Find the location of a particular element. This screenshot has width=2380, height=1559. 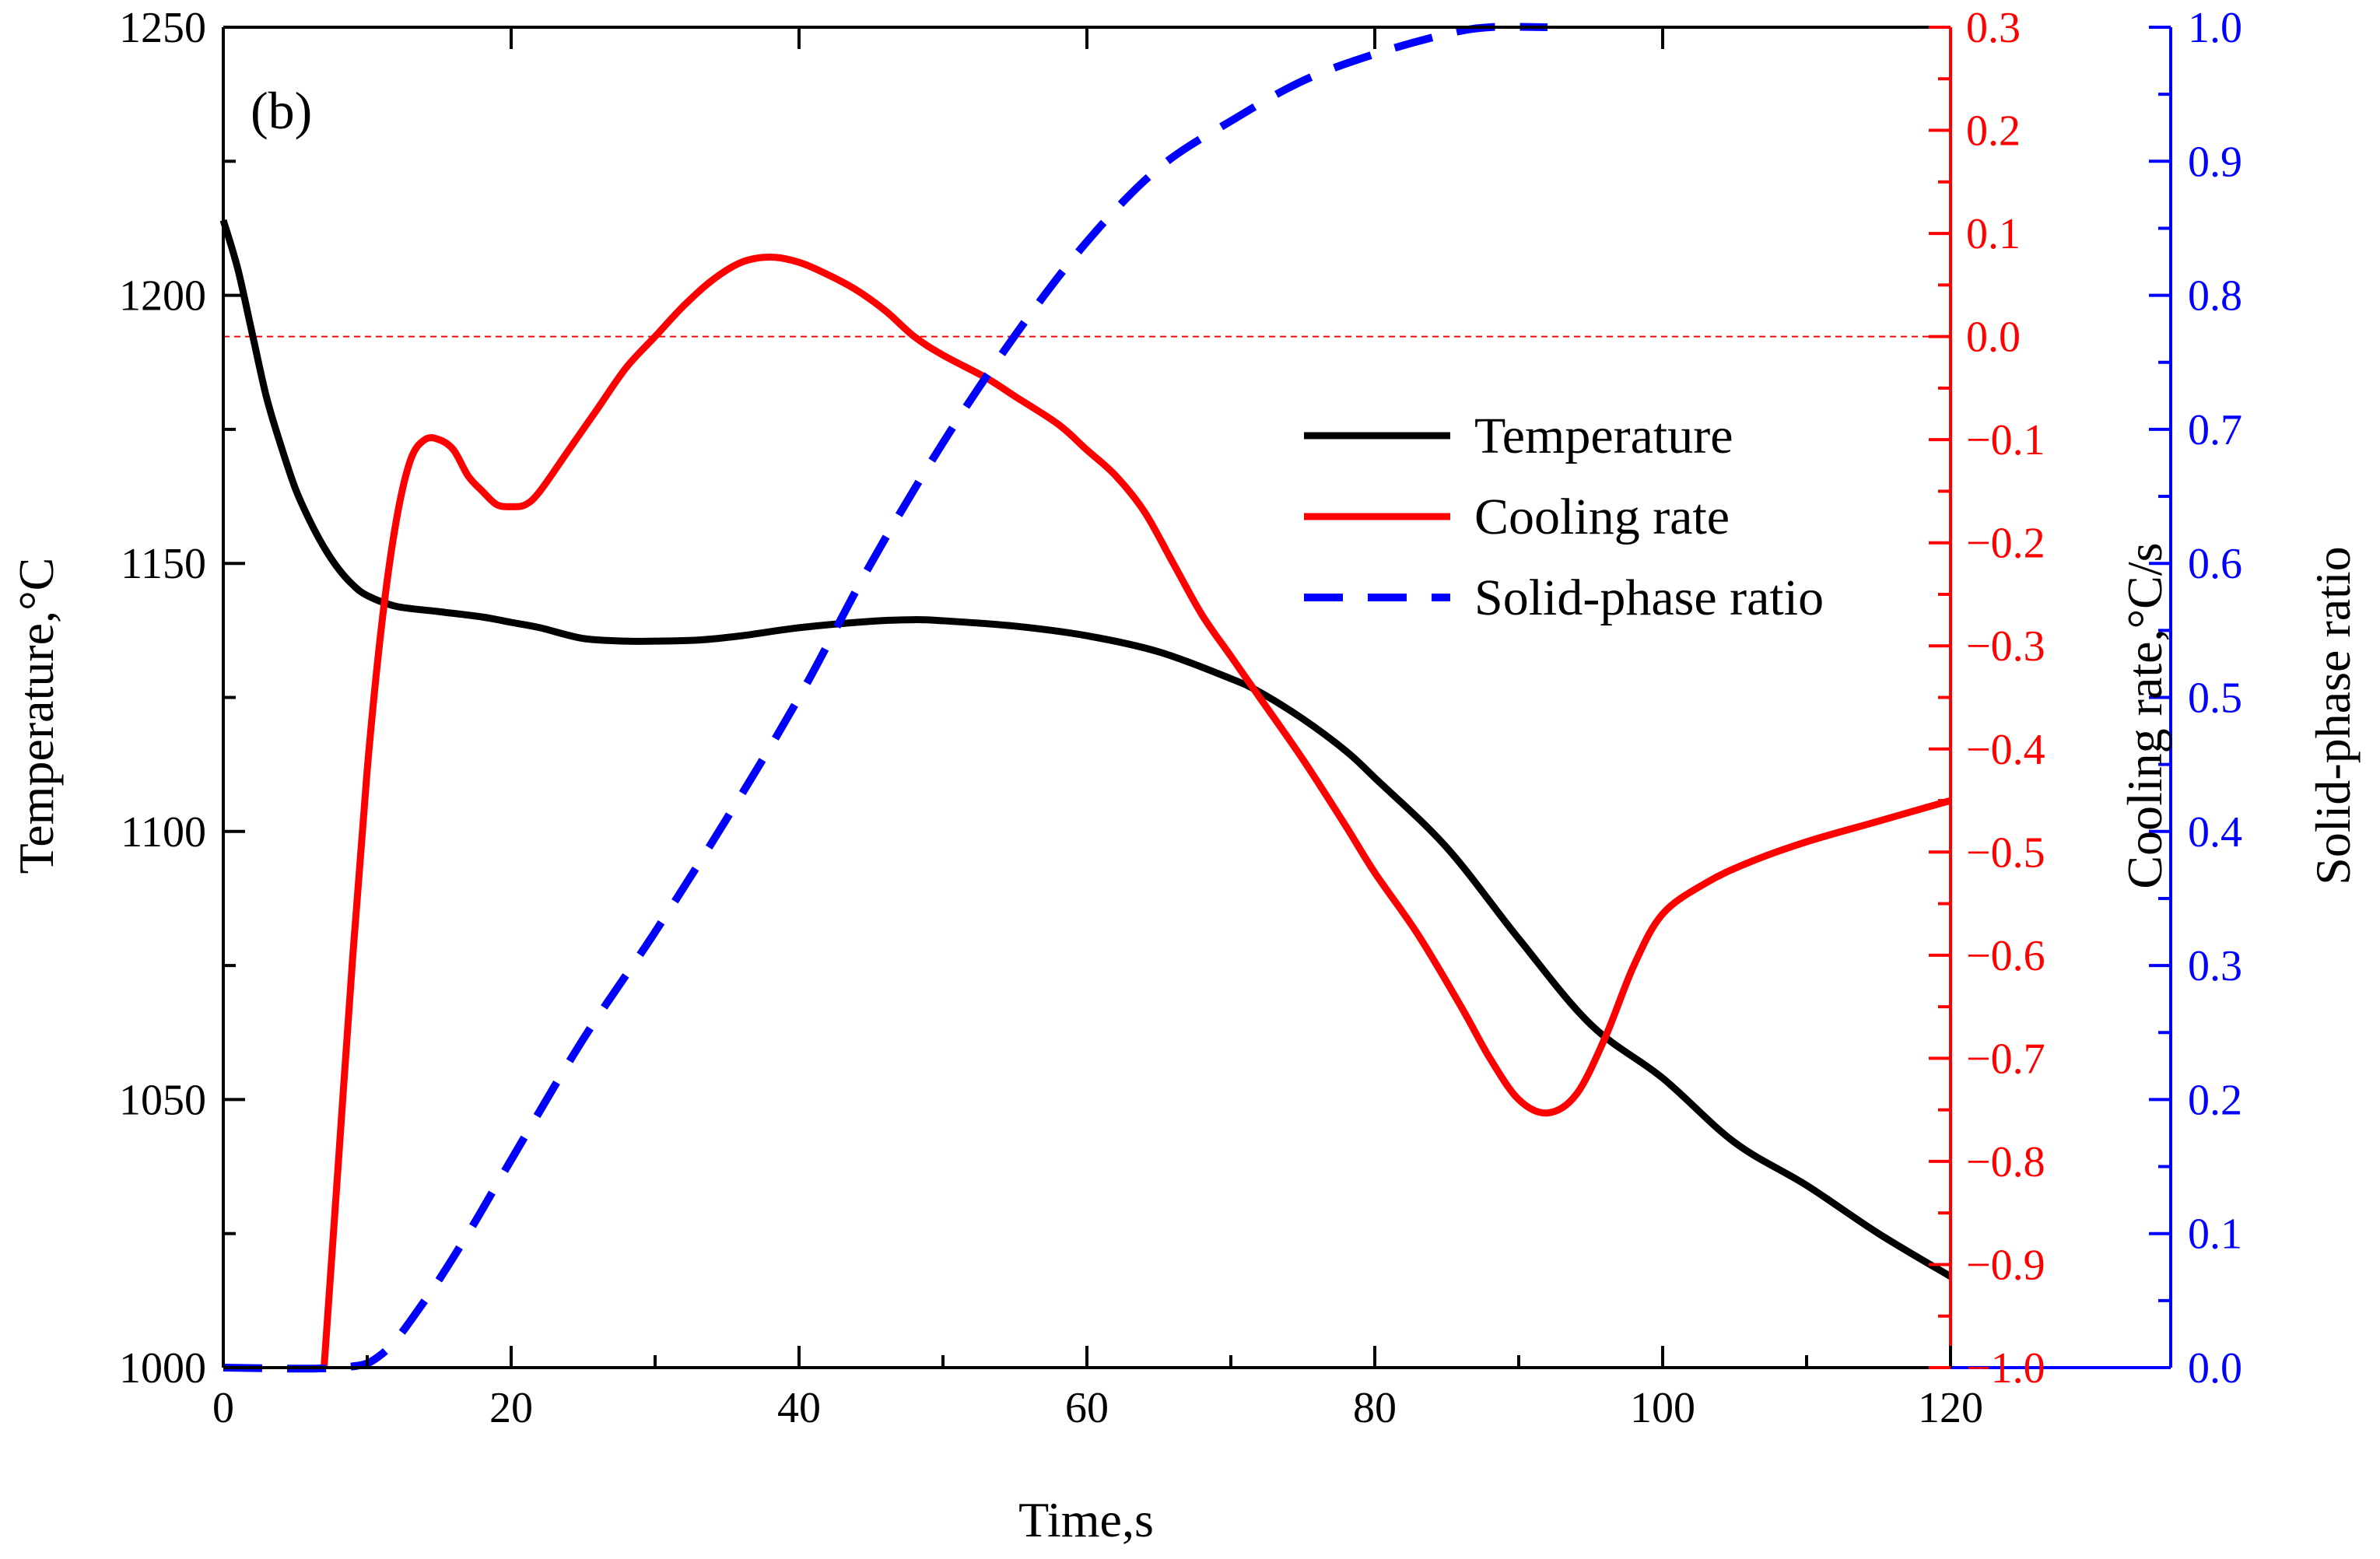

y-tick-label-solid-phase-ratio: 0.0 is located at coordinates (2215, 1368).